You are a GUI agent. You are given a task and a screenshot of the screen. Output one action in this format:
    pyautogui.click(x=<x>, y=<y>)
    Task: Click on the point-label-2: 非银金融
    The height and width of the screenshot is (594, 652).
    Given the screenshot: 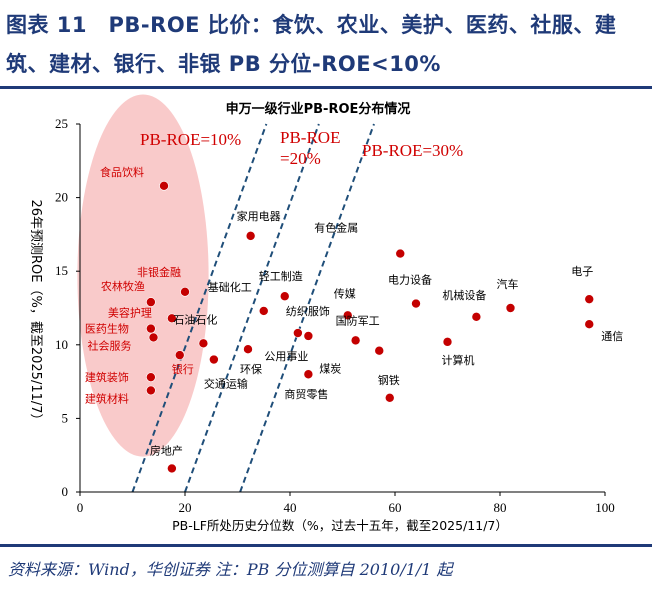 What is the action you would take?
    pyautogui.click(x=159, y=272)
    